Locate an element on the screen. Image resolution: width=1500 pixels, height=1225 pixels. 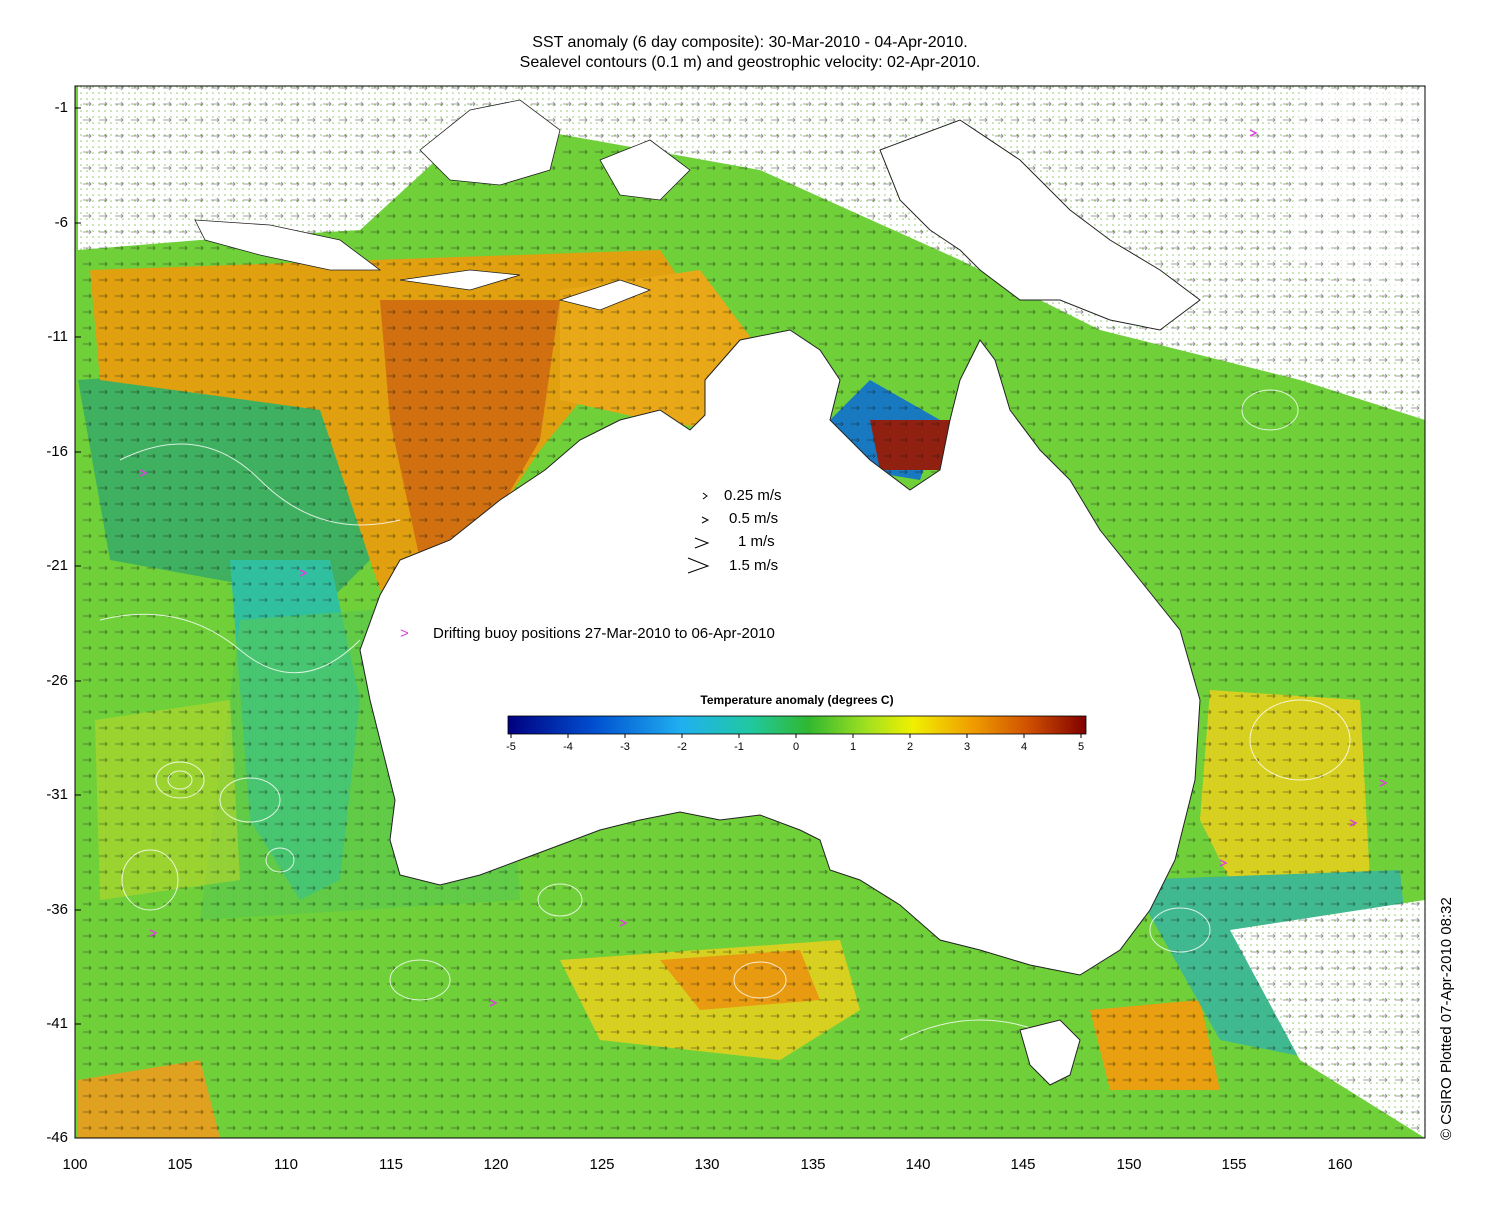
colorbar-tick-label: 0 is located at coordinates (796, 747).